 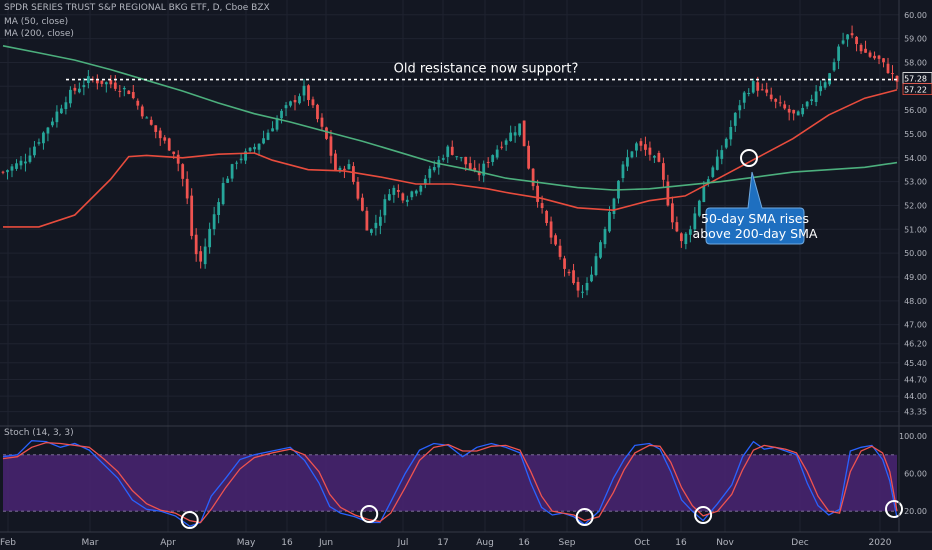 I want to click on y-tick-label: 49.00, so click(x=915, y=277).